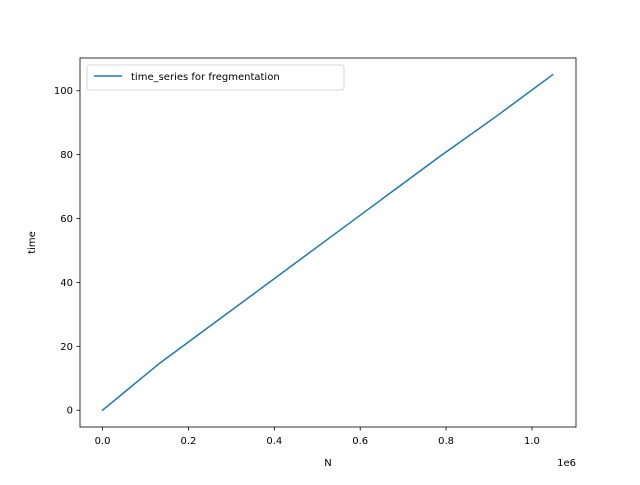 The height and width of the screenshot is (485, 640). I want to click on x-tick-label: 0.8, so click(446, 441).